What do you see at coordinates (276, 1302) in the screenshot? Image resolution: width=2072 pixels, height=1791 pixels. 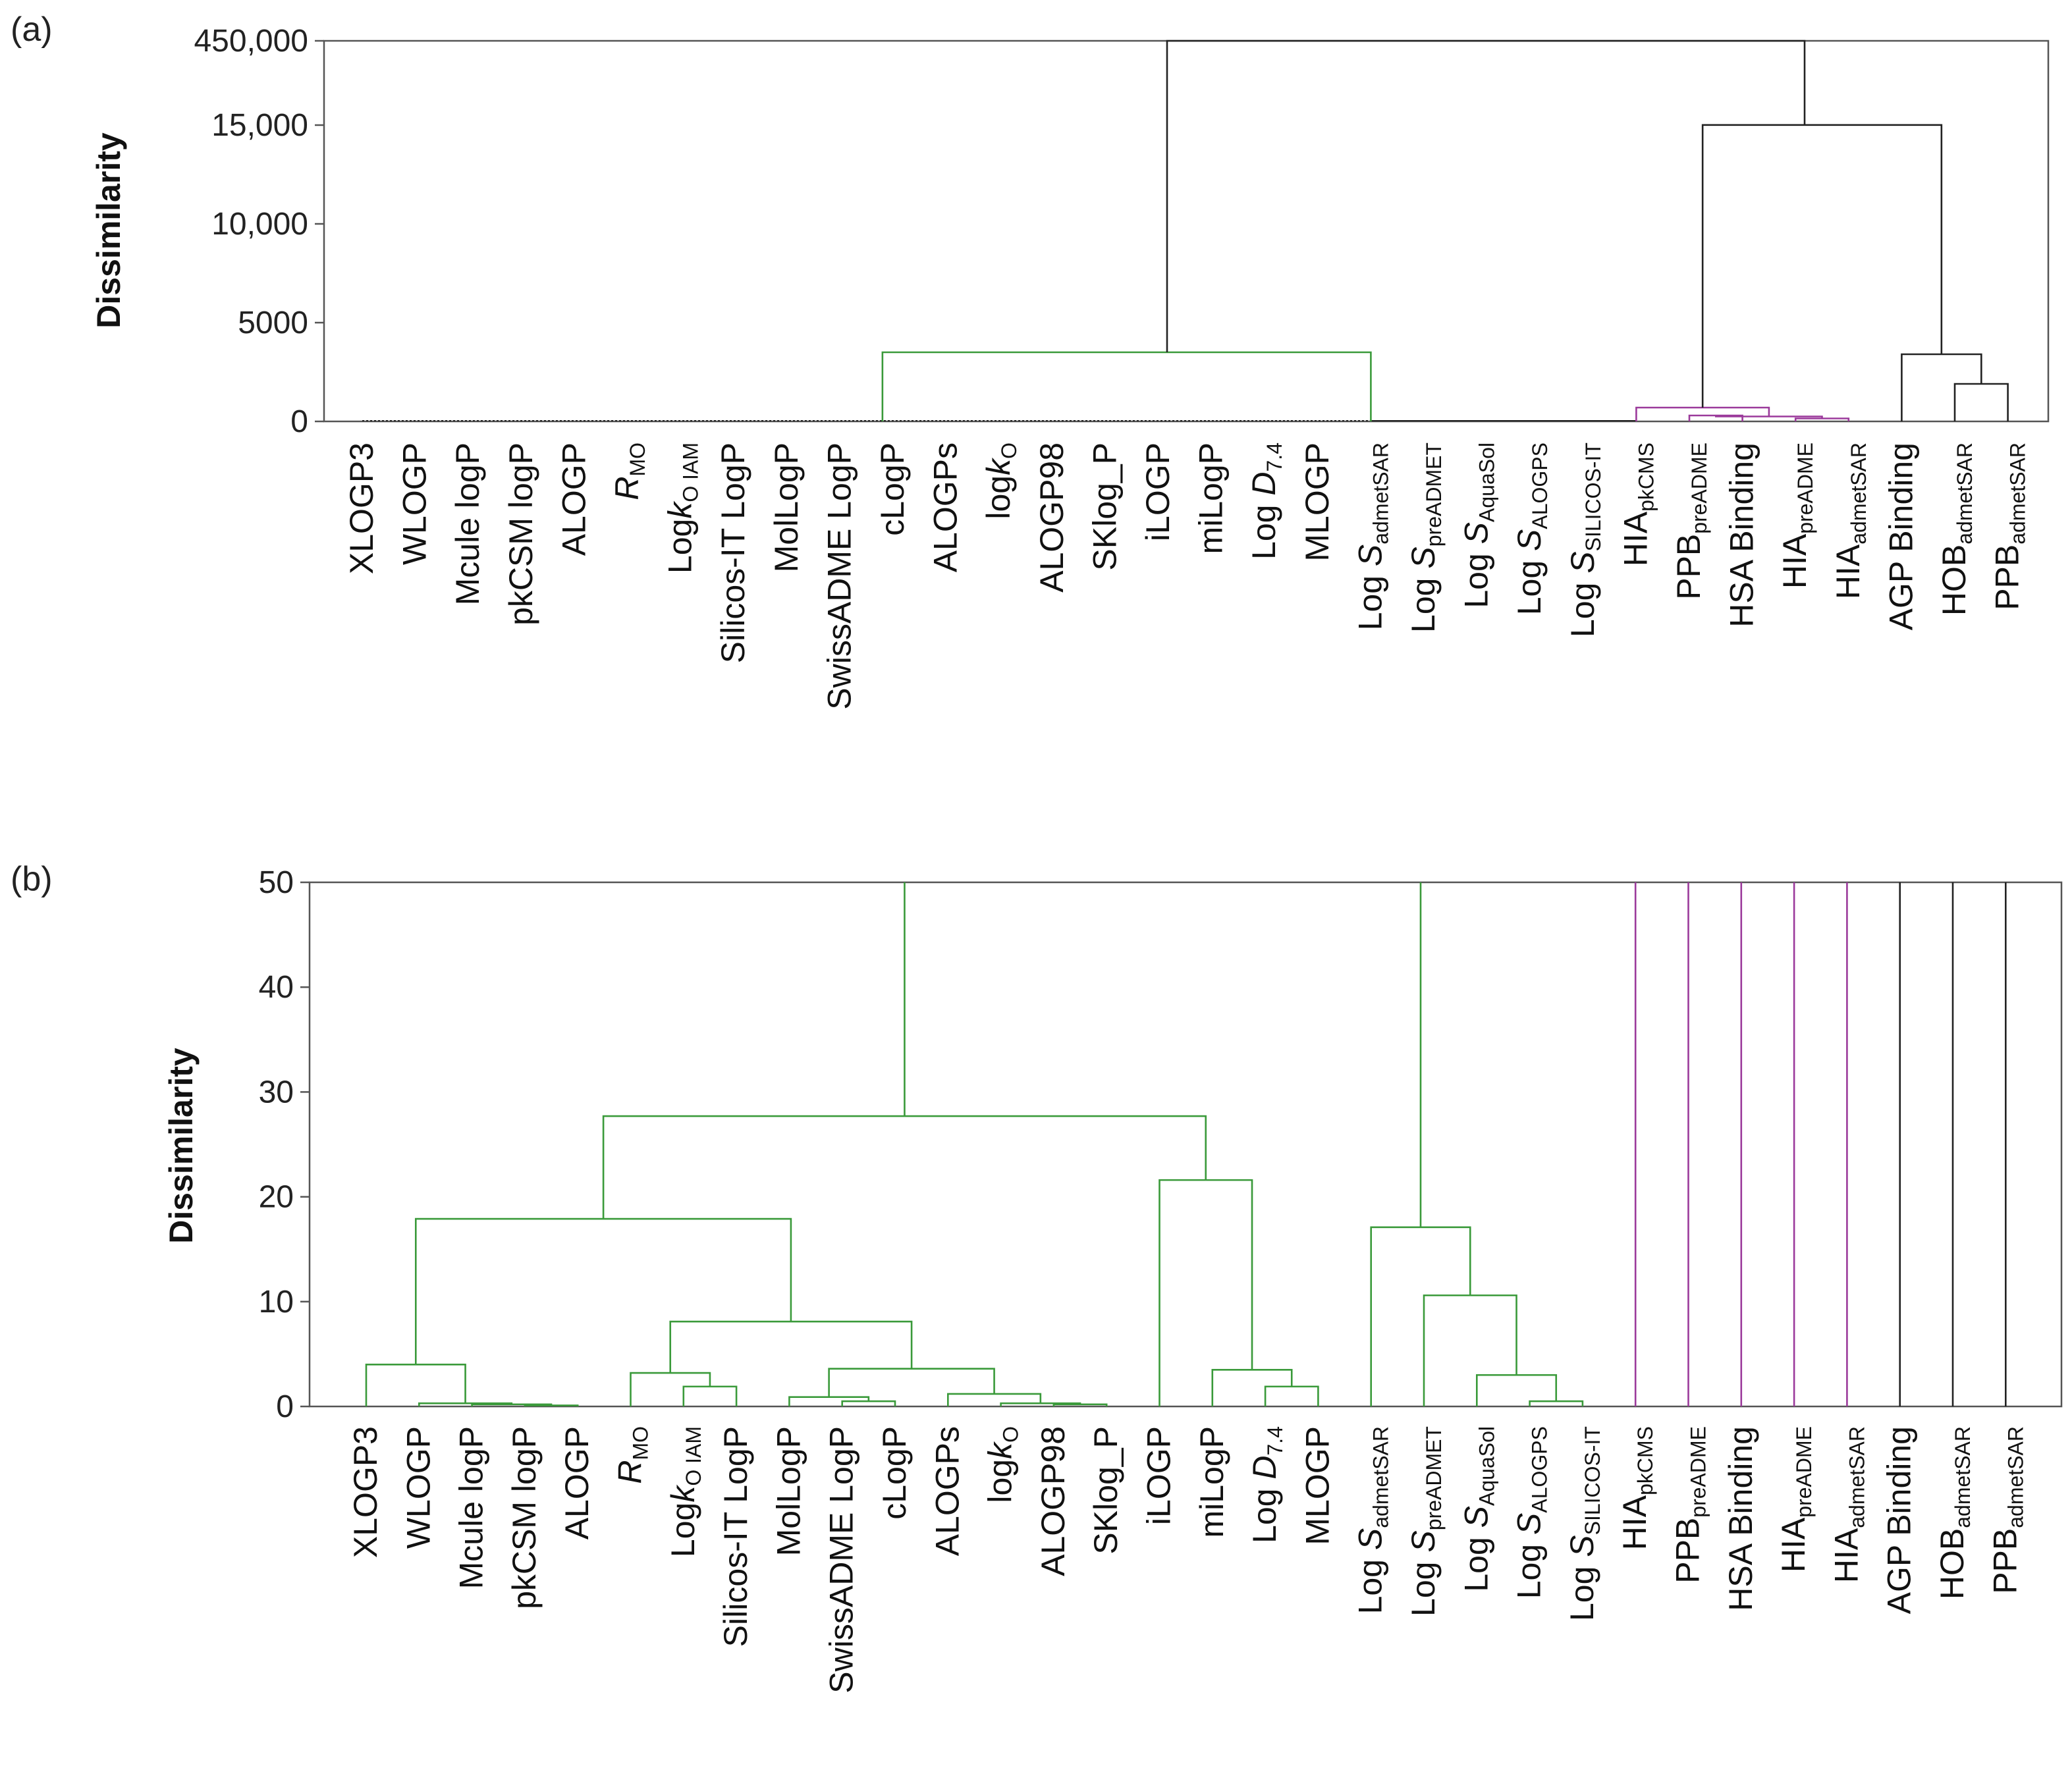 I see `panel-b-y-tick-label: 10` at bounding box center [276, 1302].